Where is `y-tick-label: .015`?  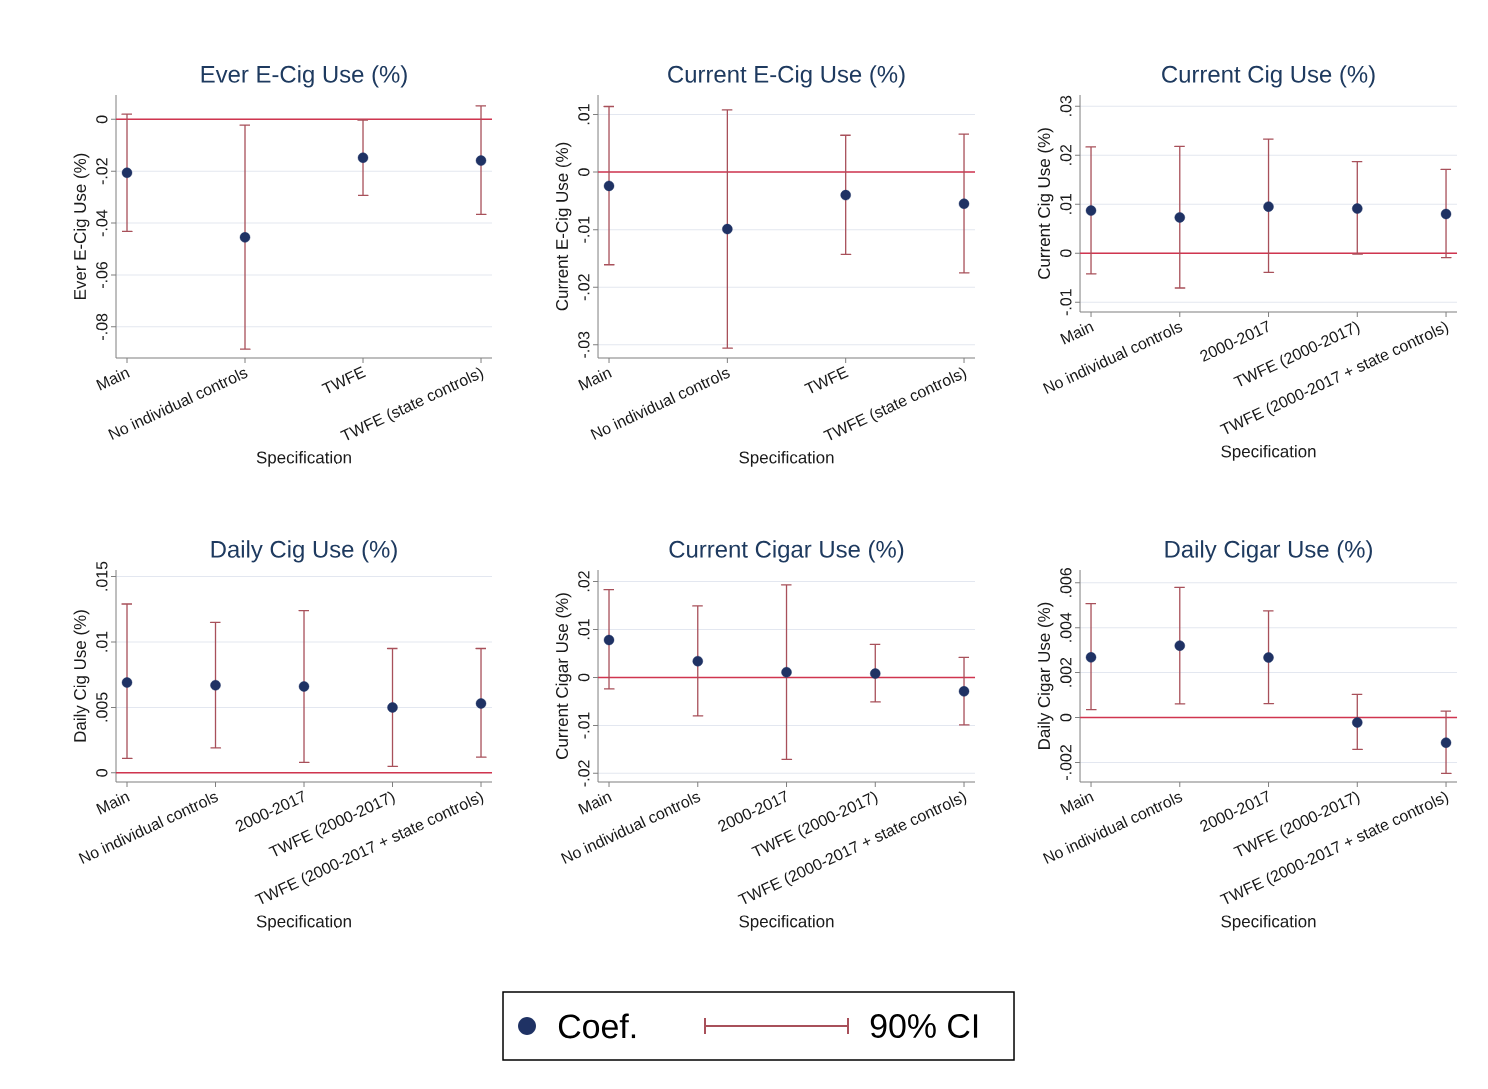 y-tick-label: .015 is located at coordinates (102, 576).